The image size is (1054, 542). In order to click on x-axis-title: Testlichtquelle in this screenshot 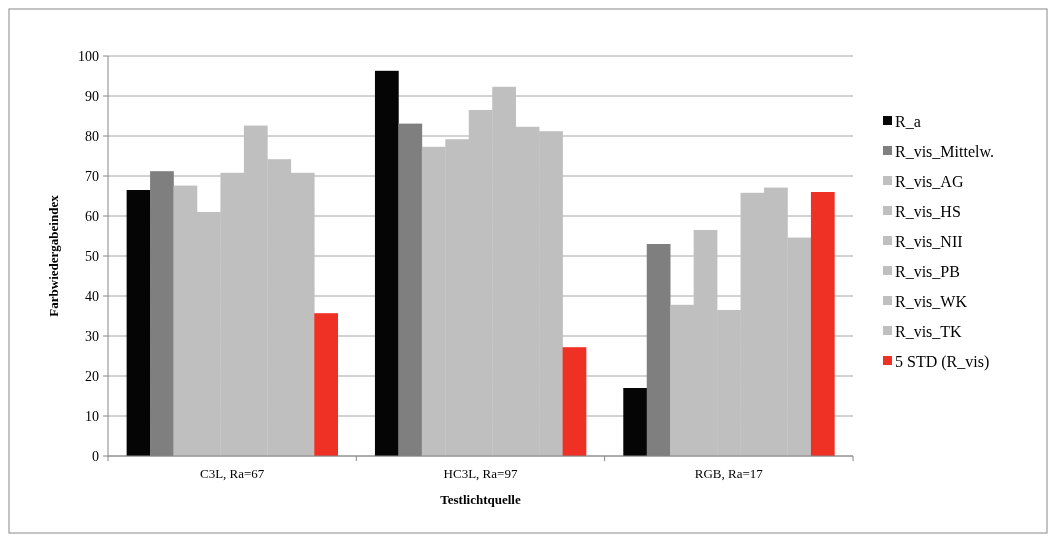, I will do `click(480, 499)`.